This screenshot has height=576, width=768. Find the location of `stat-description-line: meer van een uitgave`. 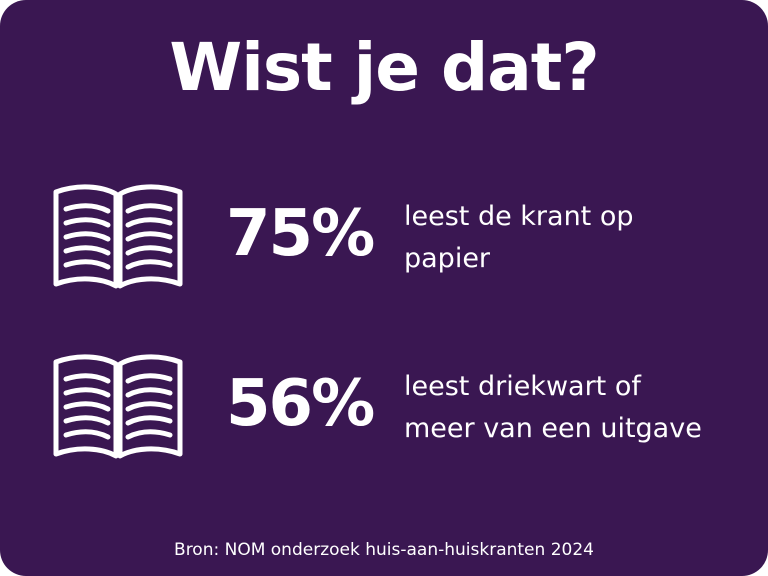

stat-description-line: meer van een uitgave is located at coordinates (553, 428).